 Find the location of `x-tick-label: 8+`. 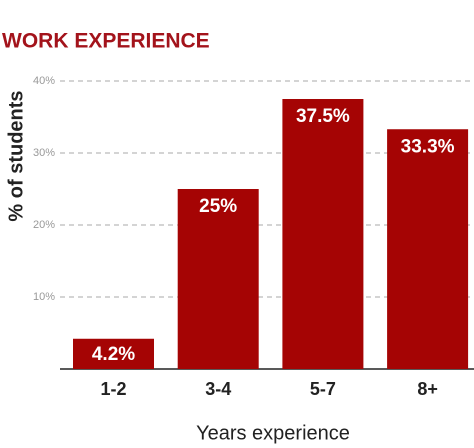

x-tick-label: 8+ is located at coordinates (427, 389).